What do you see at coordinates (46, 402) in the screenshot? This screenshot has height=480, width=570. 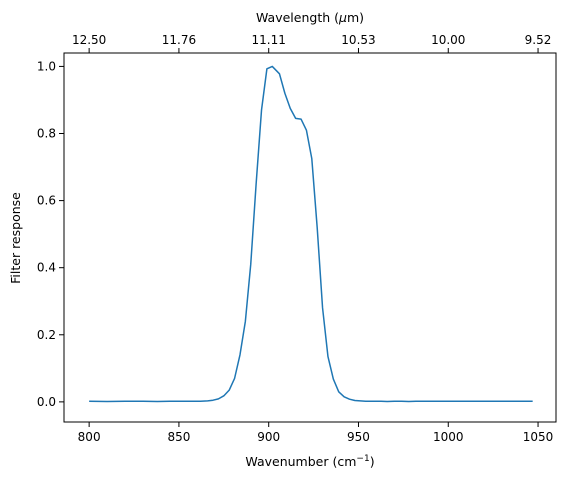 I see `y-tick-label: 0.0` at bounding box center [46, 402].